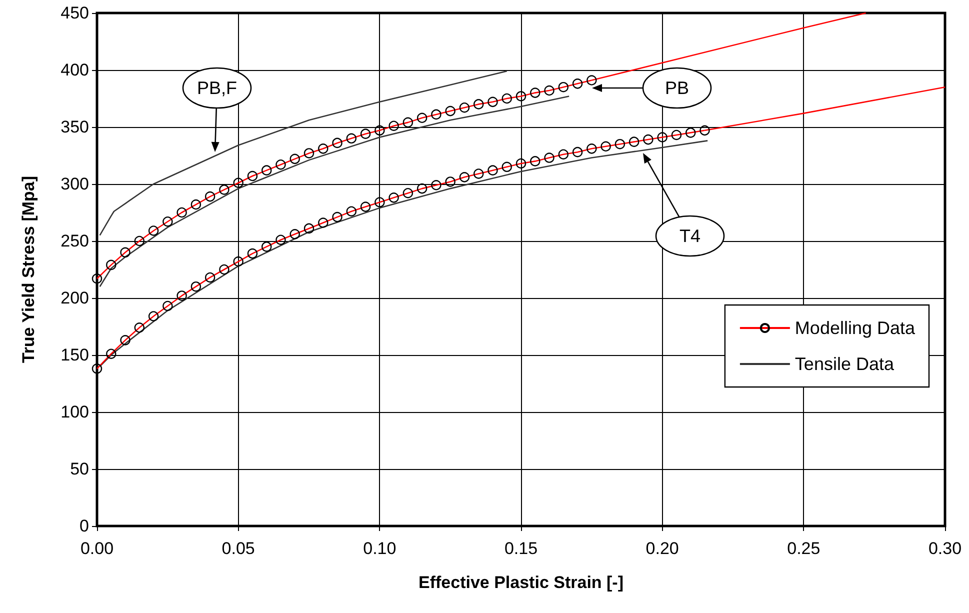 This screenshot has height=613, width=969. Describe the element at coordinates (74, 127) in the screenshot. I see `y-tick-label: 350` at that location.